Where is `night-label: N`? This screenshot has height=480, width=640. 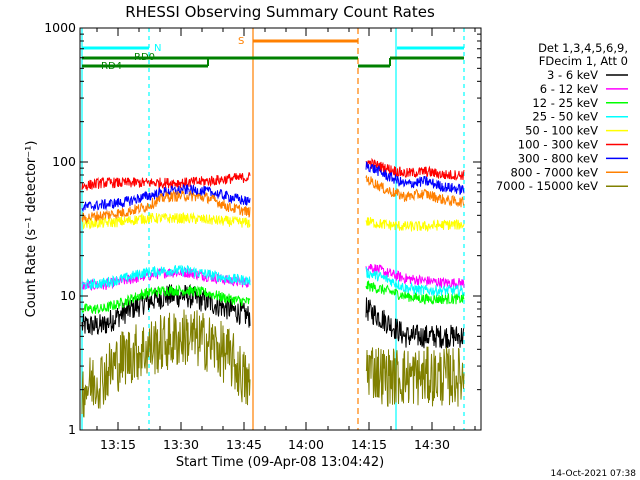 night-label: N is located at coordinates (157, 48).